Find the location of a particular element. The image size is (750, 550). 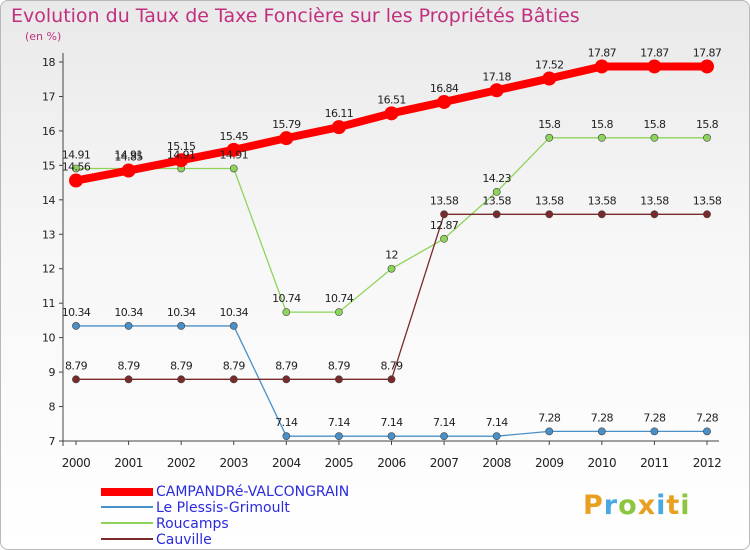

y-tick-label: 8 is located at coordinates (52, 407).